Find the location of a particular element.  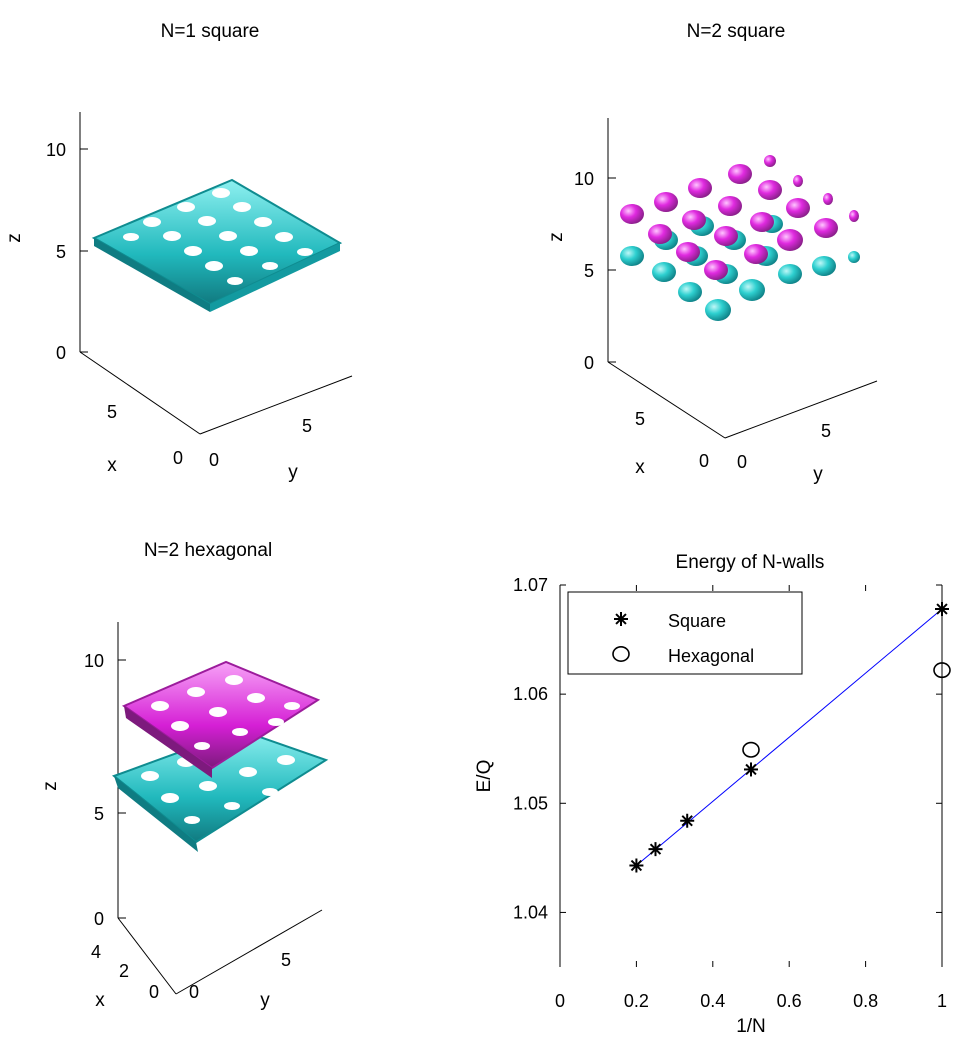

n2-upper-wall is located at coordinates (739, 217).